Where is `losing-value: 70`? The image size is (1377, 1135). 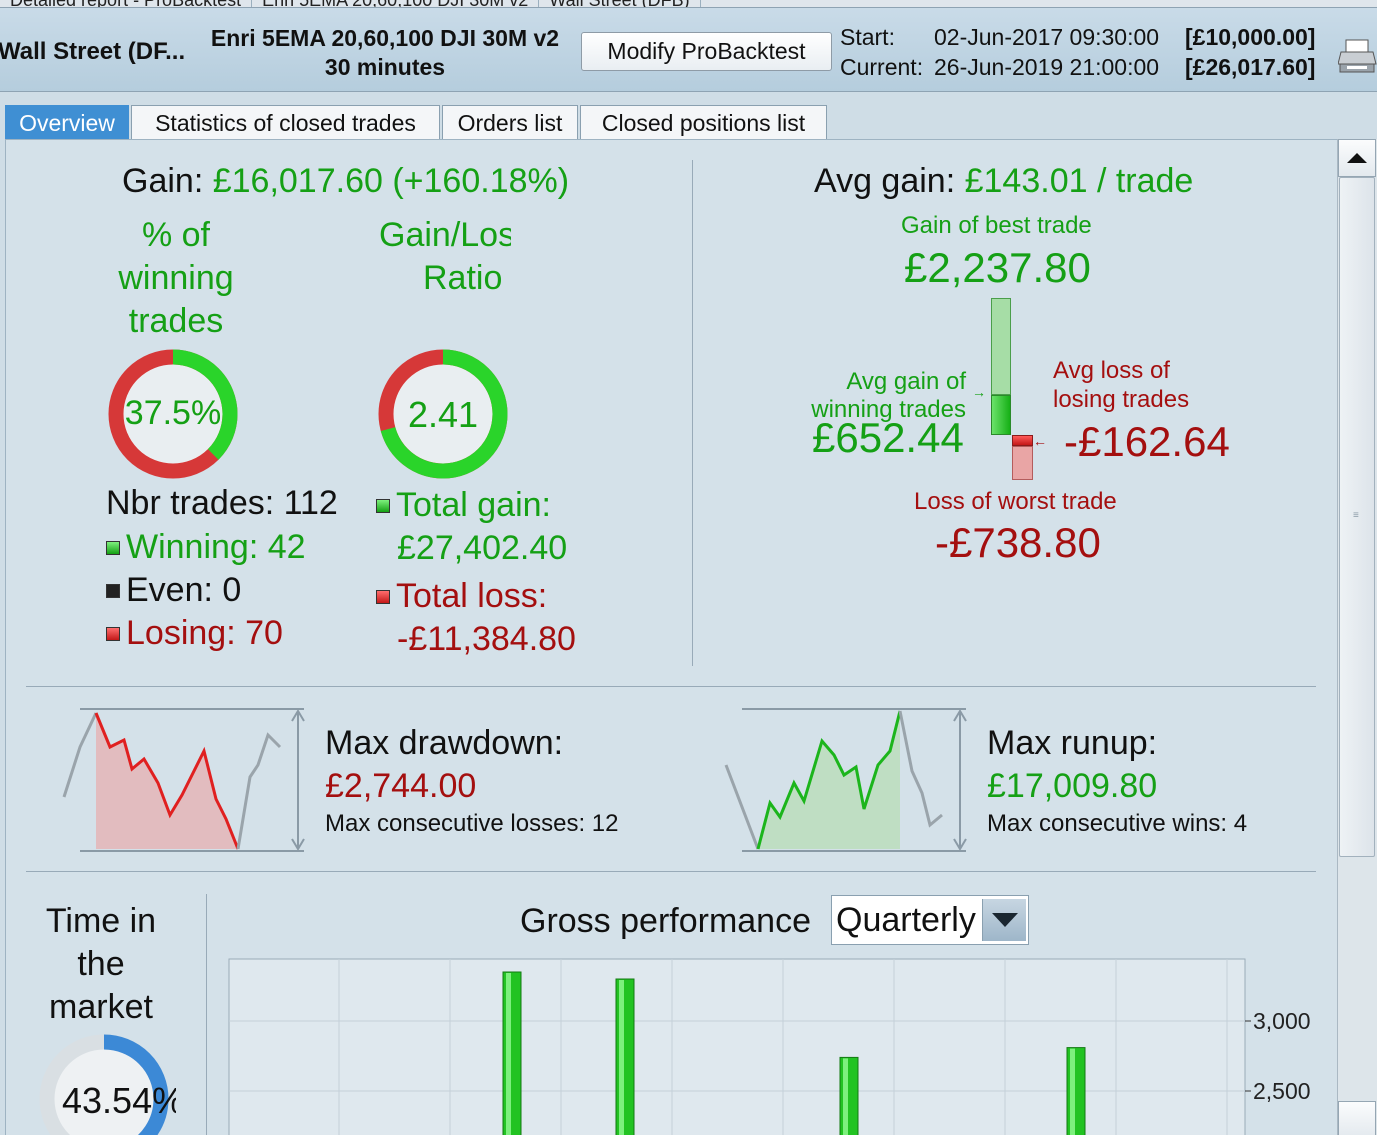 losing-value: 70 is located at coordinates (264, 633).